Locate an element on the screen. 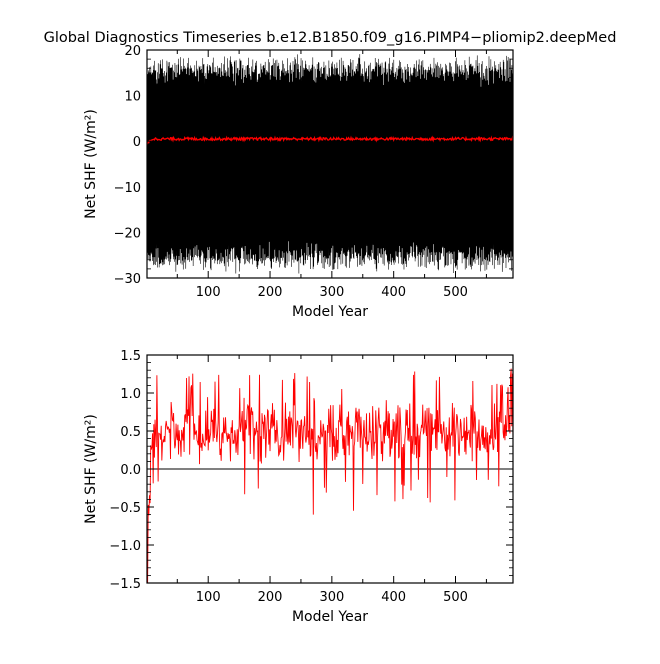 Image resolution: width=660 pixels, height=664 pixels. y-tick-label: 1.0 is located at coordinates (130, 394).